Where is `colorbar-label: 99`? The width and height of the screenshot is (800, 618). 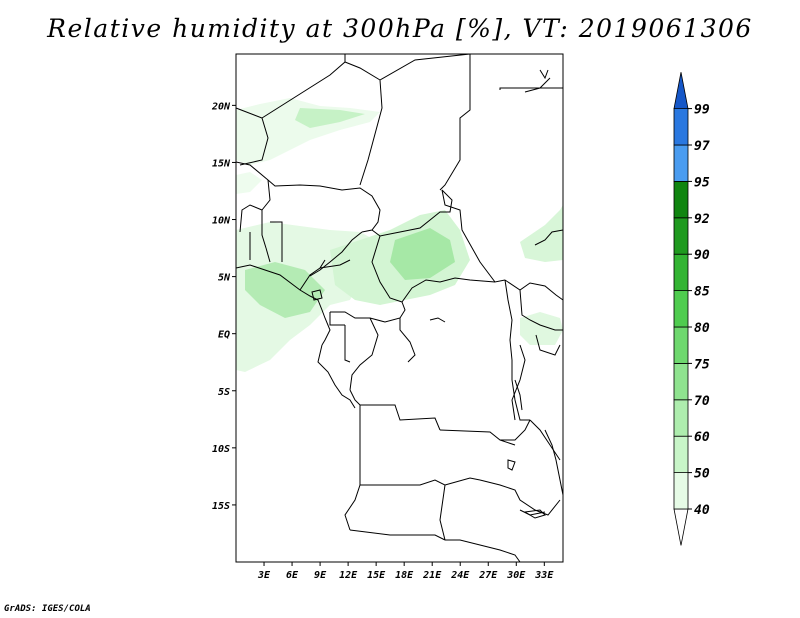 colorbar-label: 99 is located at coordinates (702, 110).